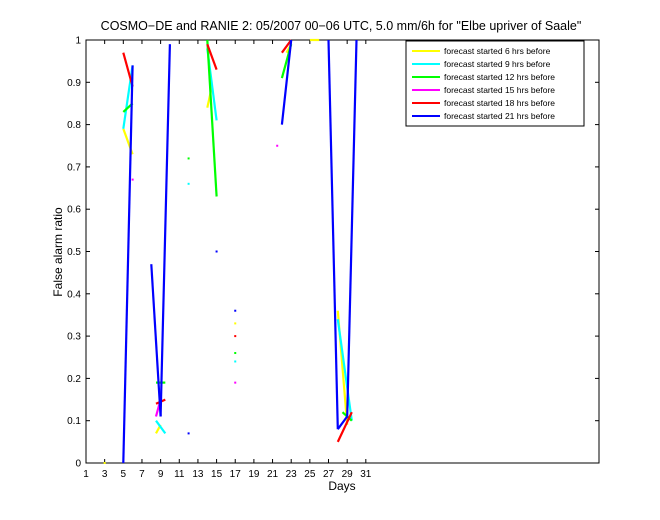 The width and height of the screenshot is (660, 520). I want to click on legend-label: forecast started 18 hrs before, so click(499, 103).